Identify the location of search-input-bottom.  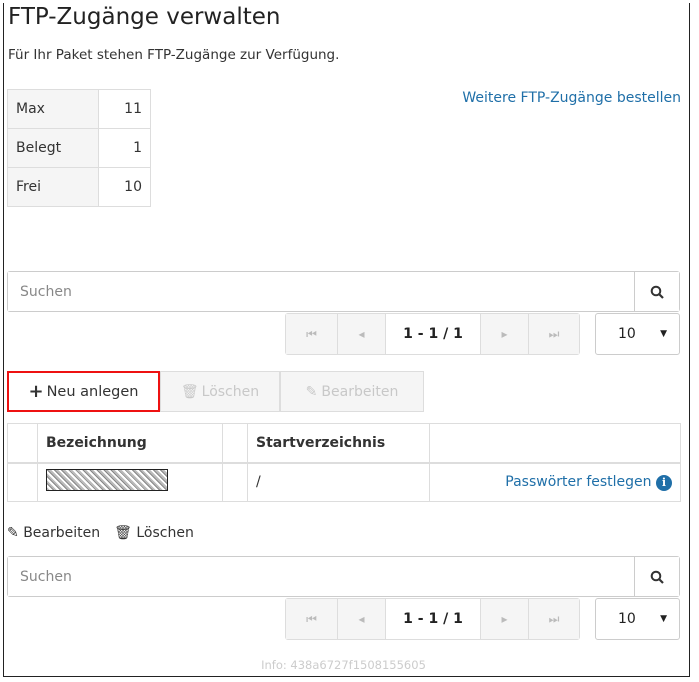
(321, 576).